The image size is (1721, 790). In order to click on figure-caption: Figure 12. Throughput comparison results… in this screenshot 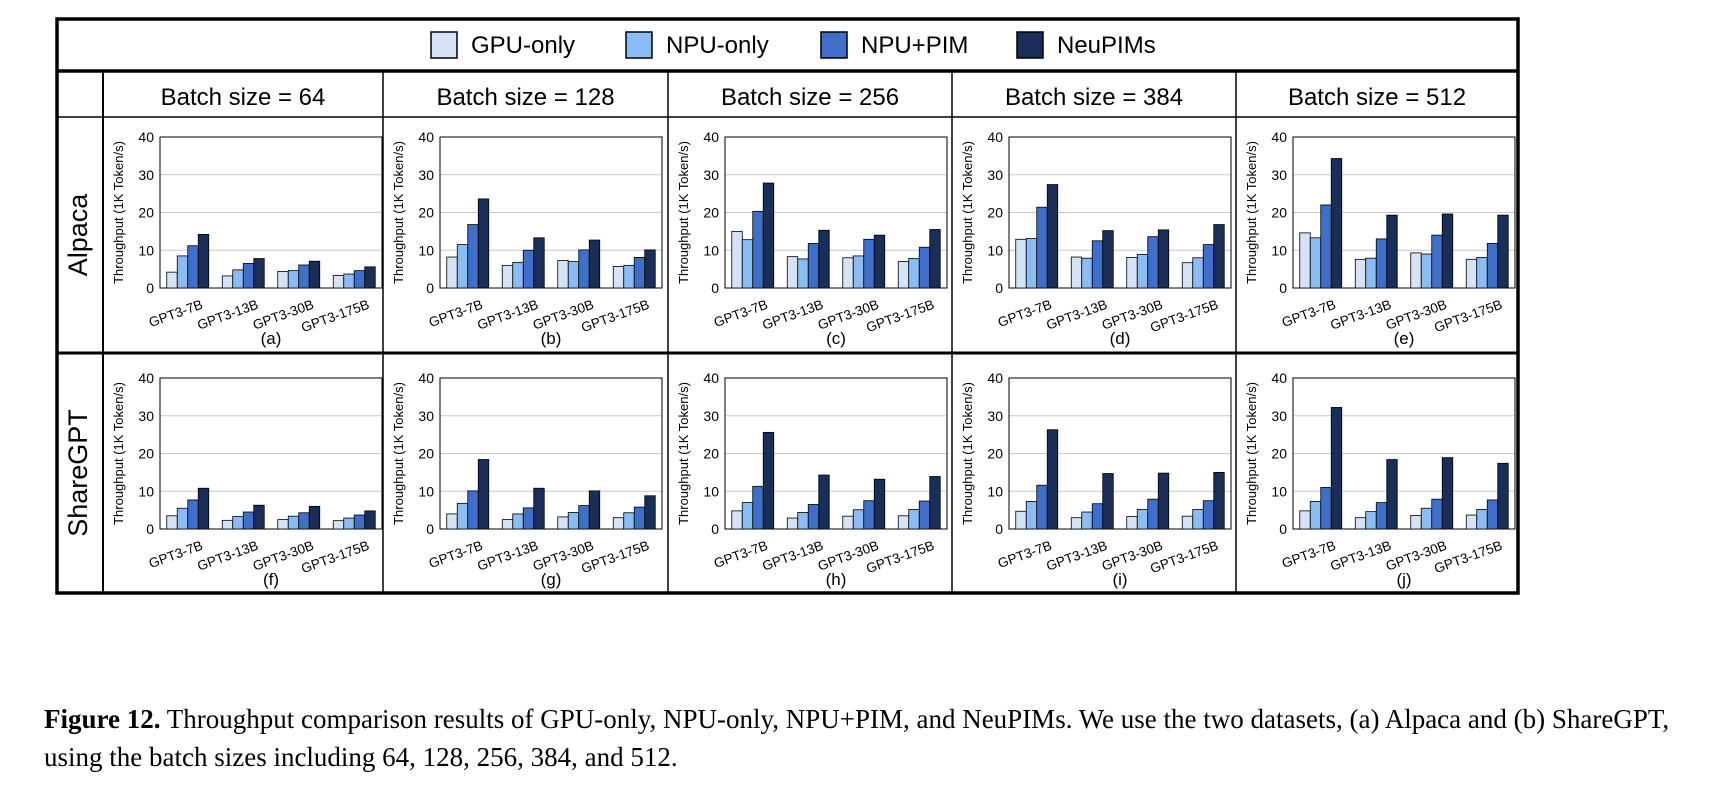, I will do `click(864, 738)`.